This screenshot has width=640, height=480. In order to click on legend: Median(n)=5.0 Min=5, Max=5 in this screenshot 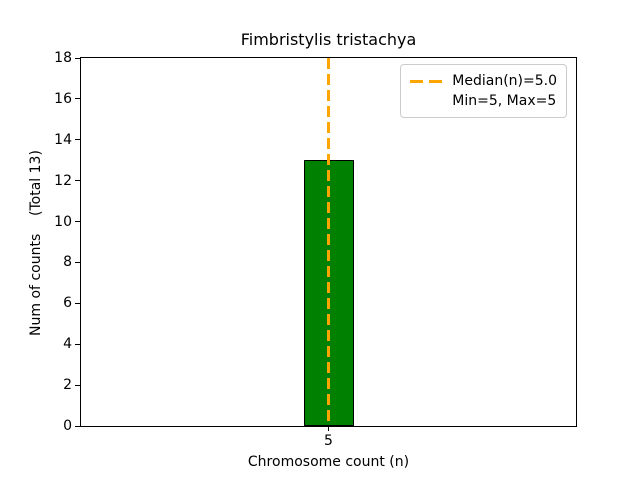, I will do `click(483, 91)`.